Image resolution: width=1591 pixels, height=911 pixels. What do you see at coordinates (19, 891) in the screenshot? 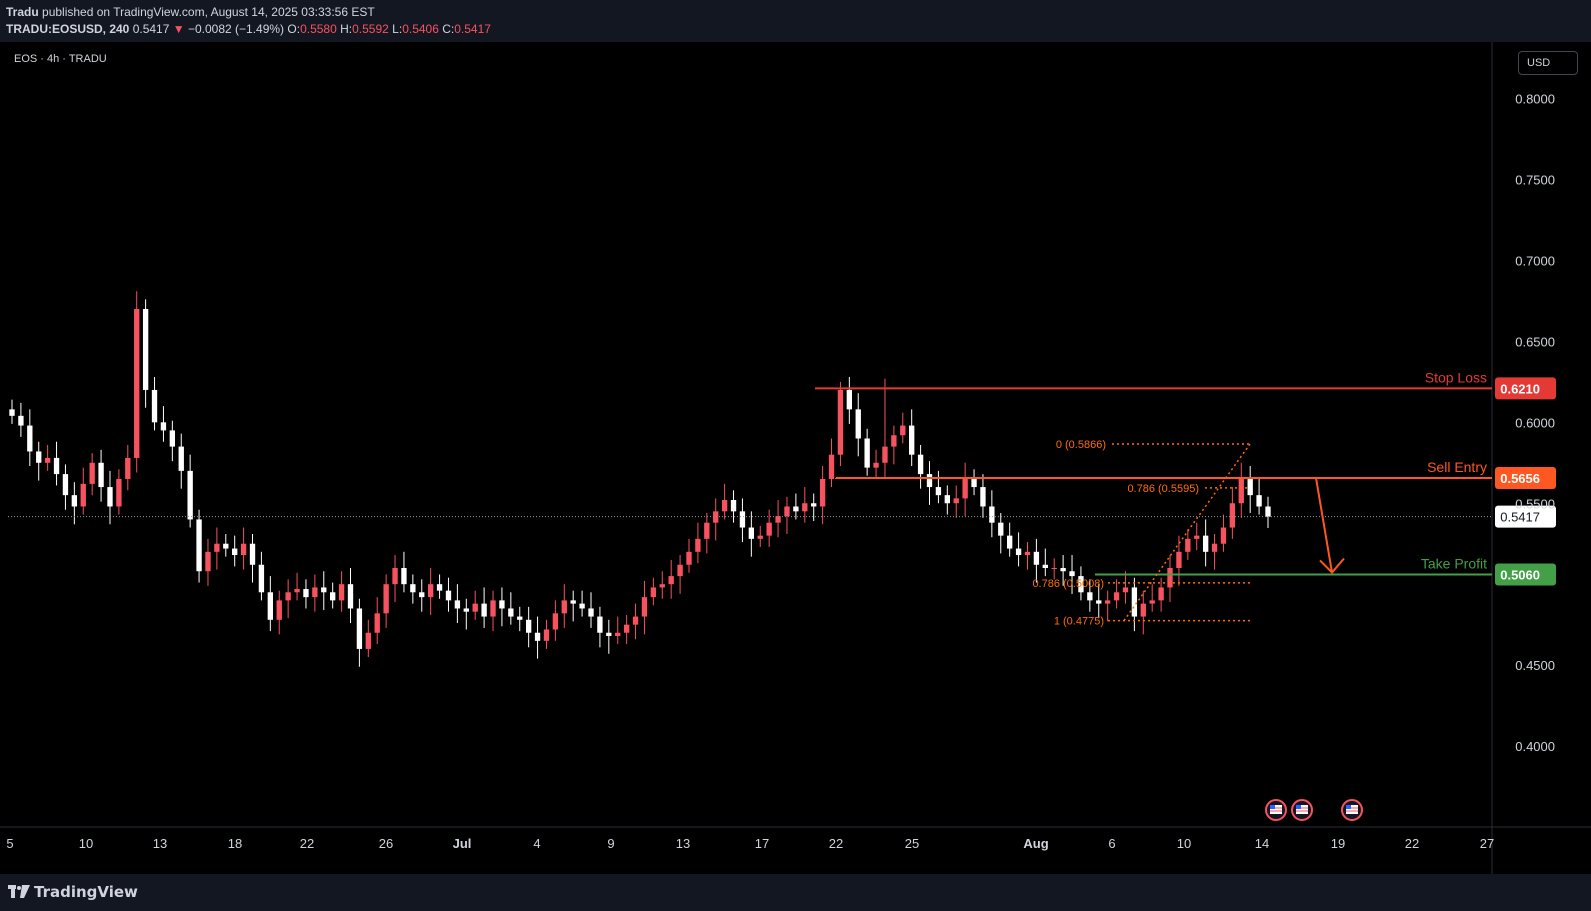
I see `tradingview-logo-icon` at bounding box center [19, 891].